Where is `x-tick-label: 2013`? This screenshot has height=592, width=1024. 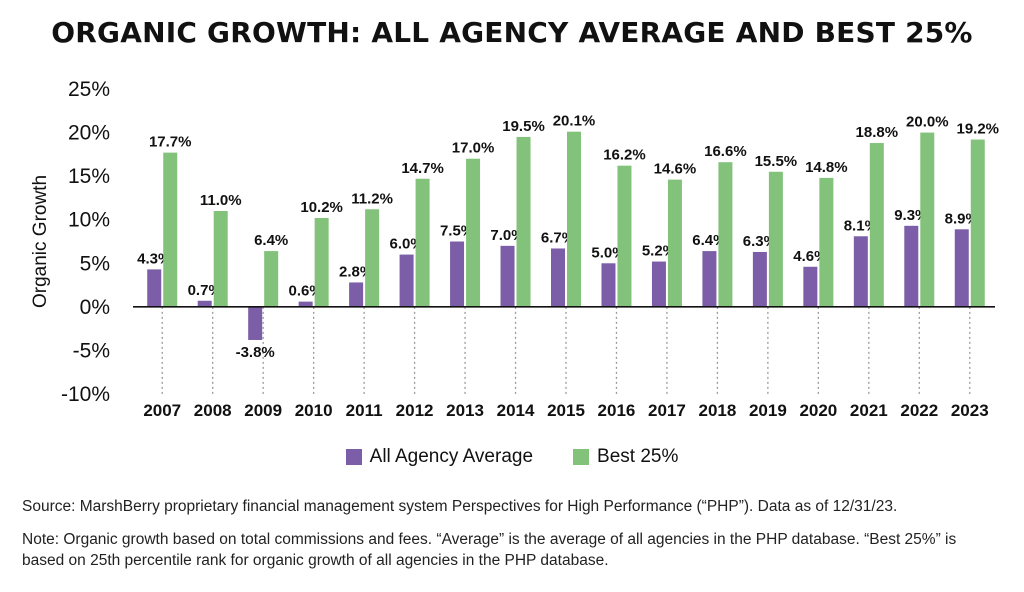
x-tick-label: 2013 is located at coordinates (465, 410).